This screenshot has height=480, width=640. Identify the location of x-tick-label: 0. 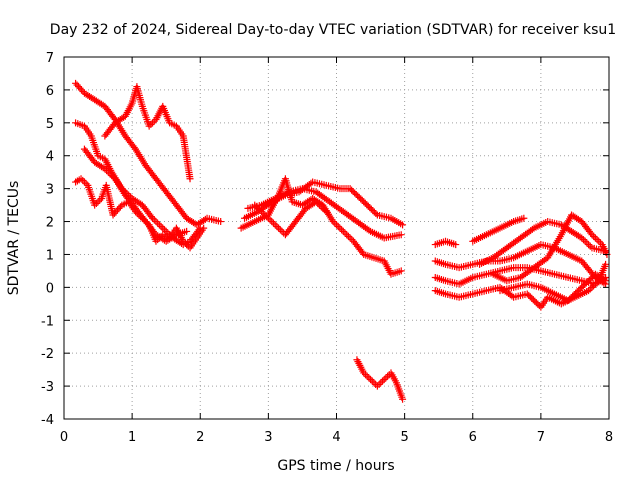
(64, 437).